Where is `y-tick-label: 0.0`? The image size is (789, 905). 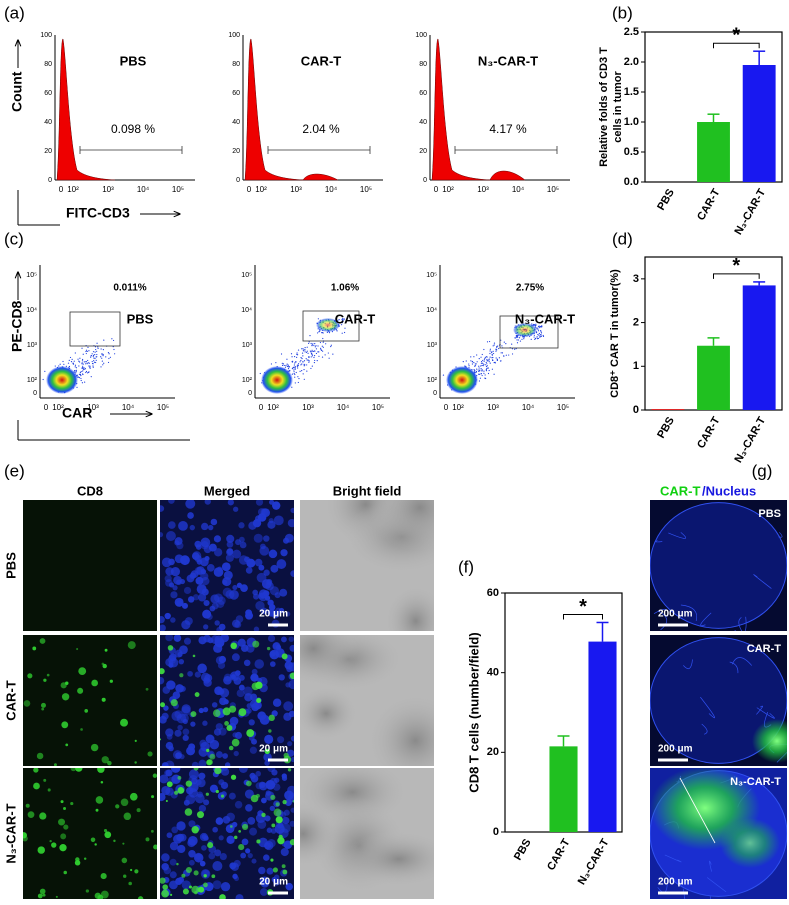 y-tick-label: 0.0 is located at coordinates (631, 182).